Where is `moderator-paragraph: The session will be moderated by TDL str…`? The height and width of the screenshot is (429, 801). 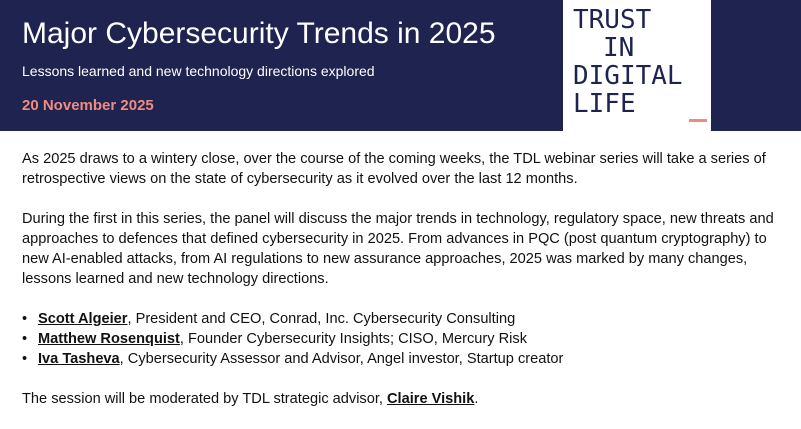 moderator-paragraph: The session will be moderated by TDL str… is located at coordinates (404, 399).